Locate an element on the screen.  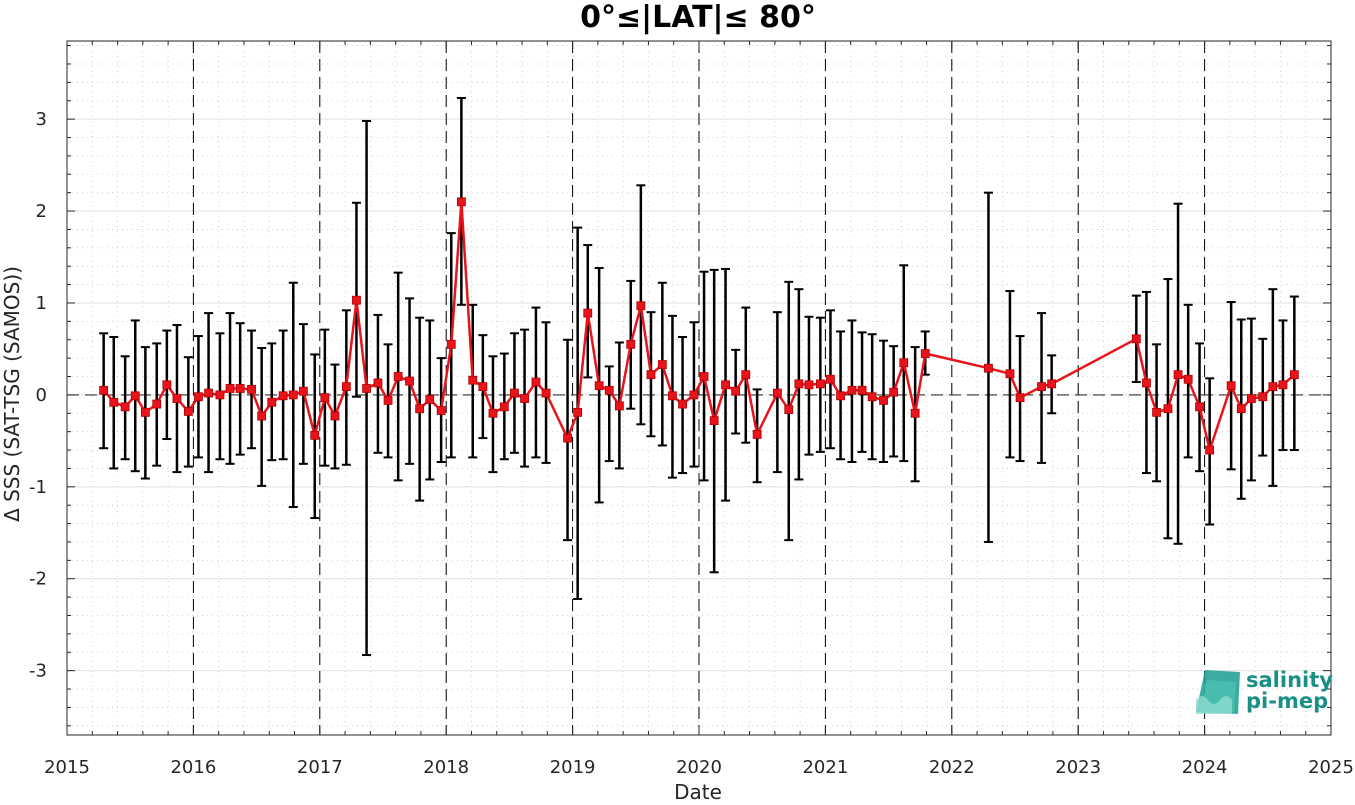
logo-line2: pi-mep is located at coordinates (1287, 701).